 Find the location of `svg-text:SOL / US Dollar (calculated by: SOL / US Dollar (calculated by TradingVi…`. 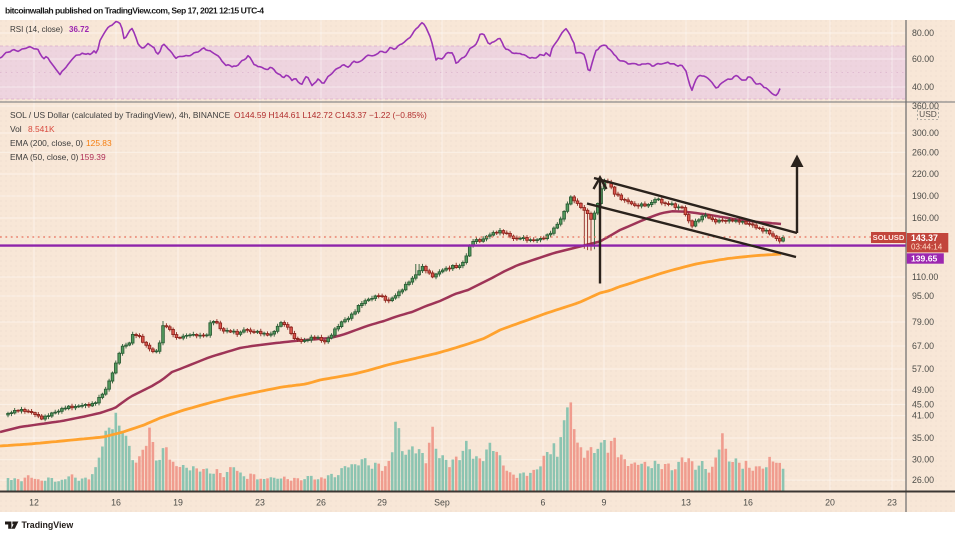

svg-text:SOL / US Dollar (calculated by: SOL / US Dollar (calculated by TradingVi… is located at coordinates (218, 115).